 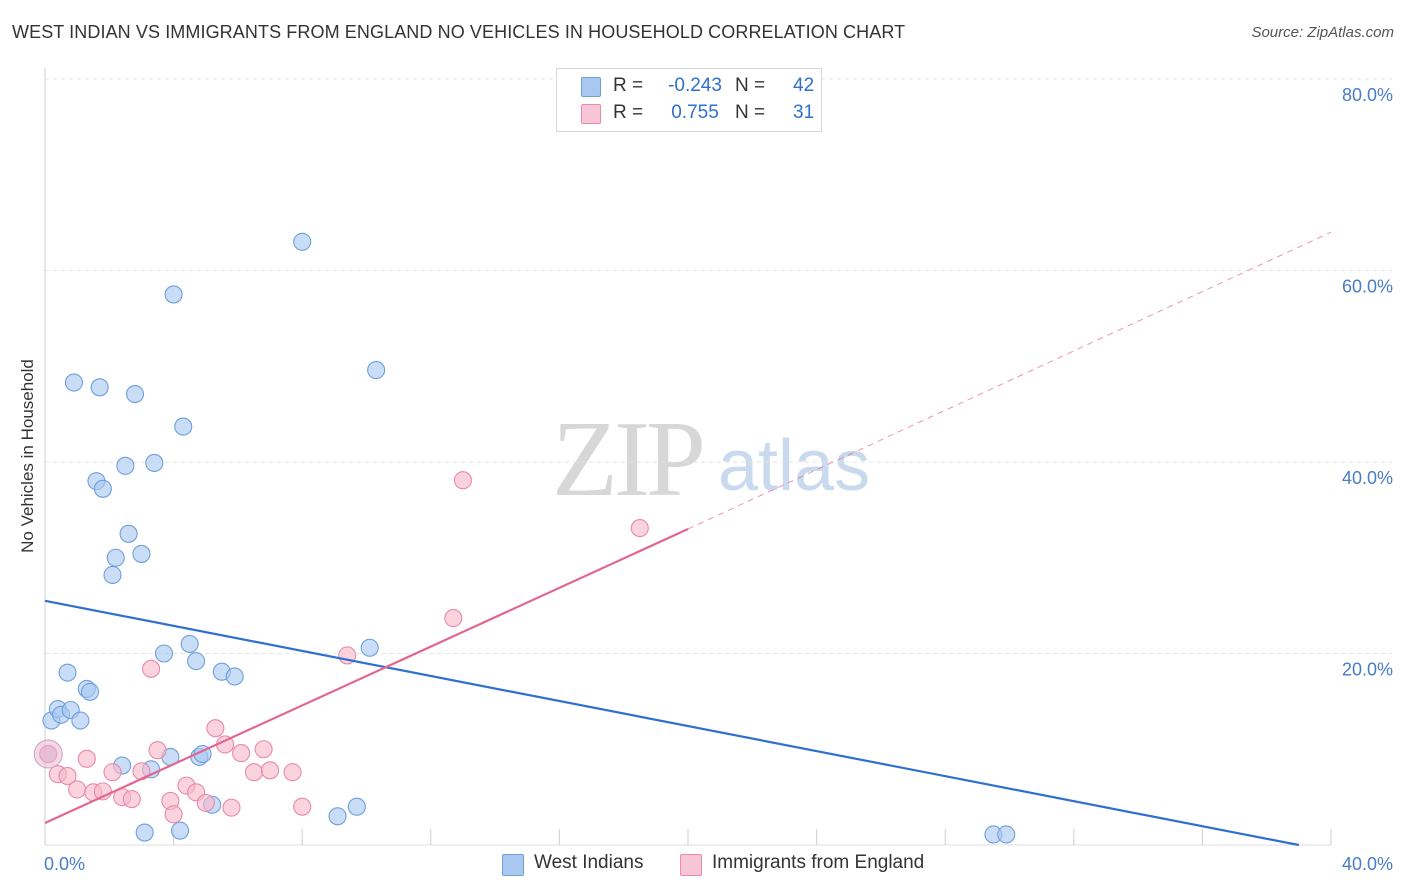 I want to click on legend-n-value: 42, so click(x=804, y=85).